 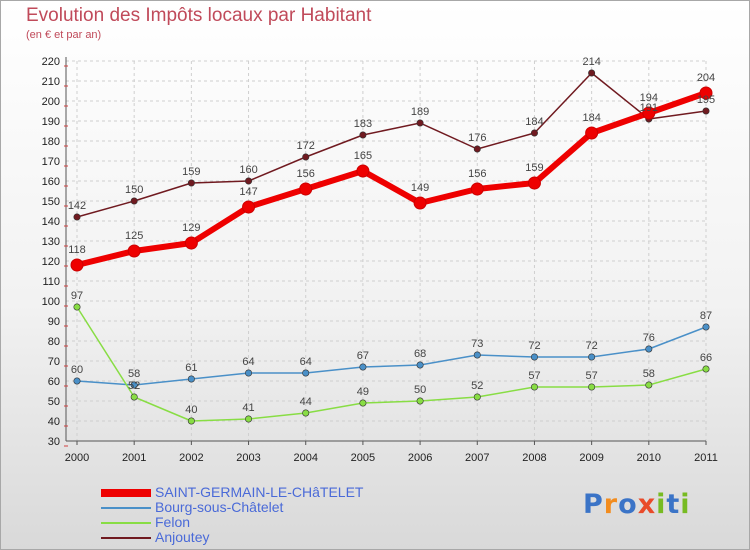 What do you see at coordinates (706, 358) in the screenshot?
I see `data-label: 66` at bounding box center [706, 358].